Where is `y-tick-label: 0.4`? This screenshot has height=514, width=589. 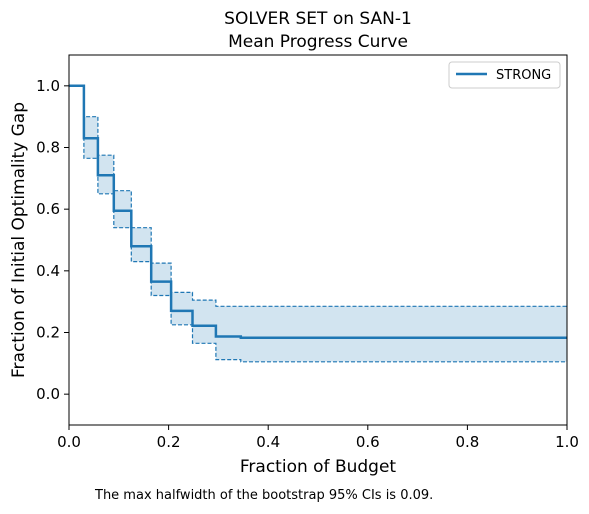
y-tick-label: 0.4 is located at coordinates (48, 271).